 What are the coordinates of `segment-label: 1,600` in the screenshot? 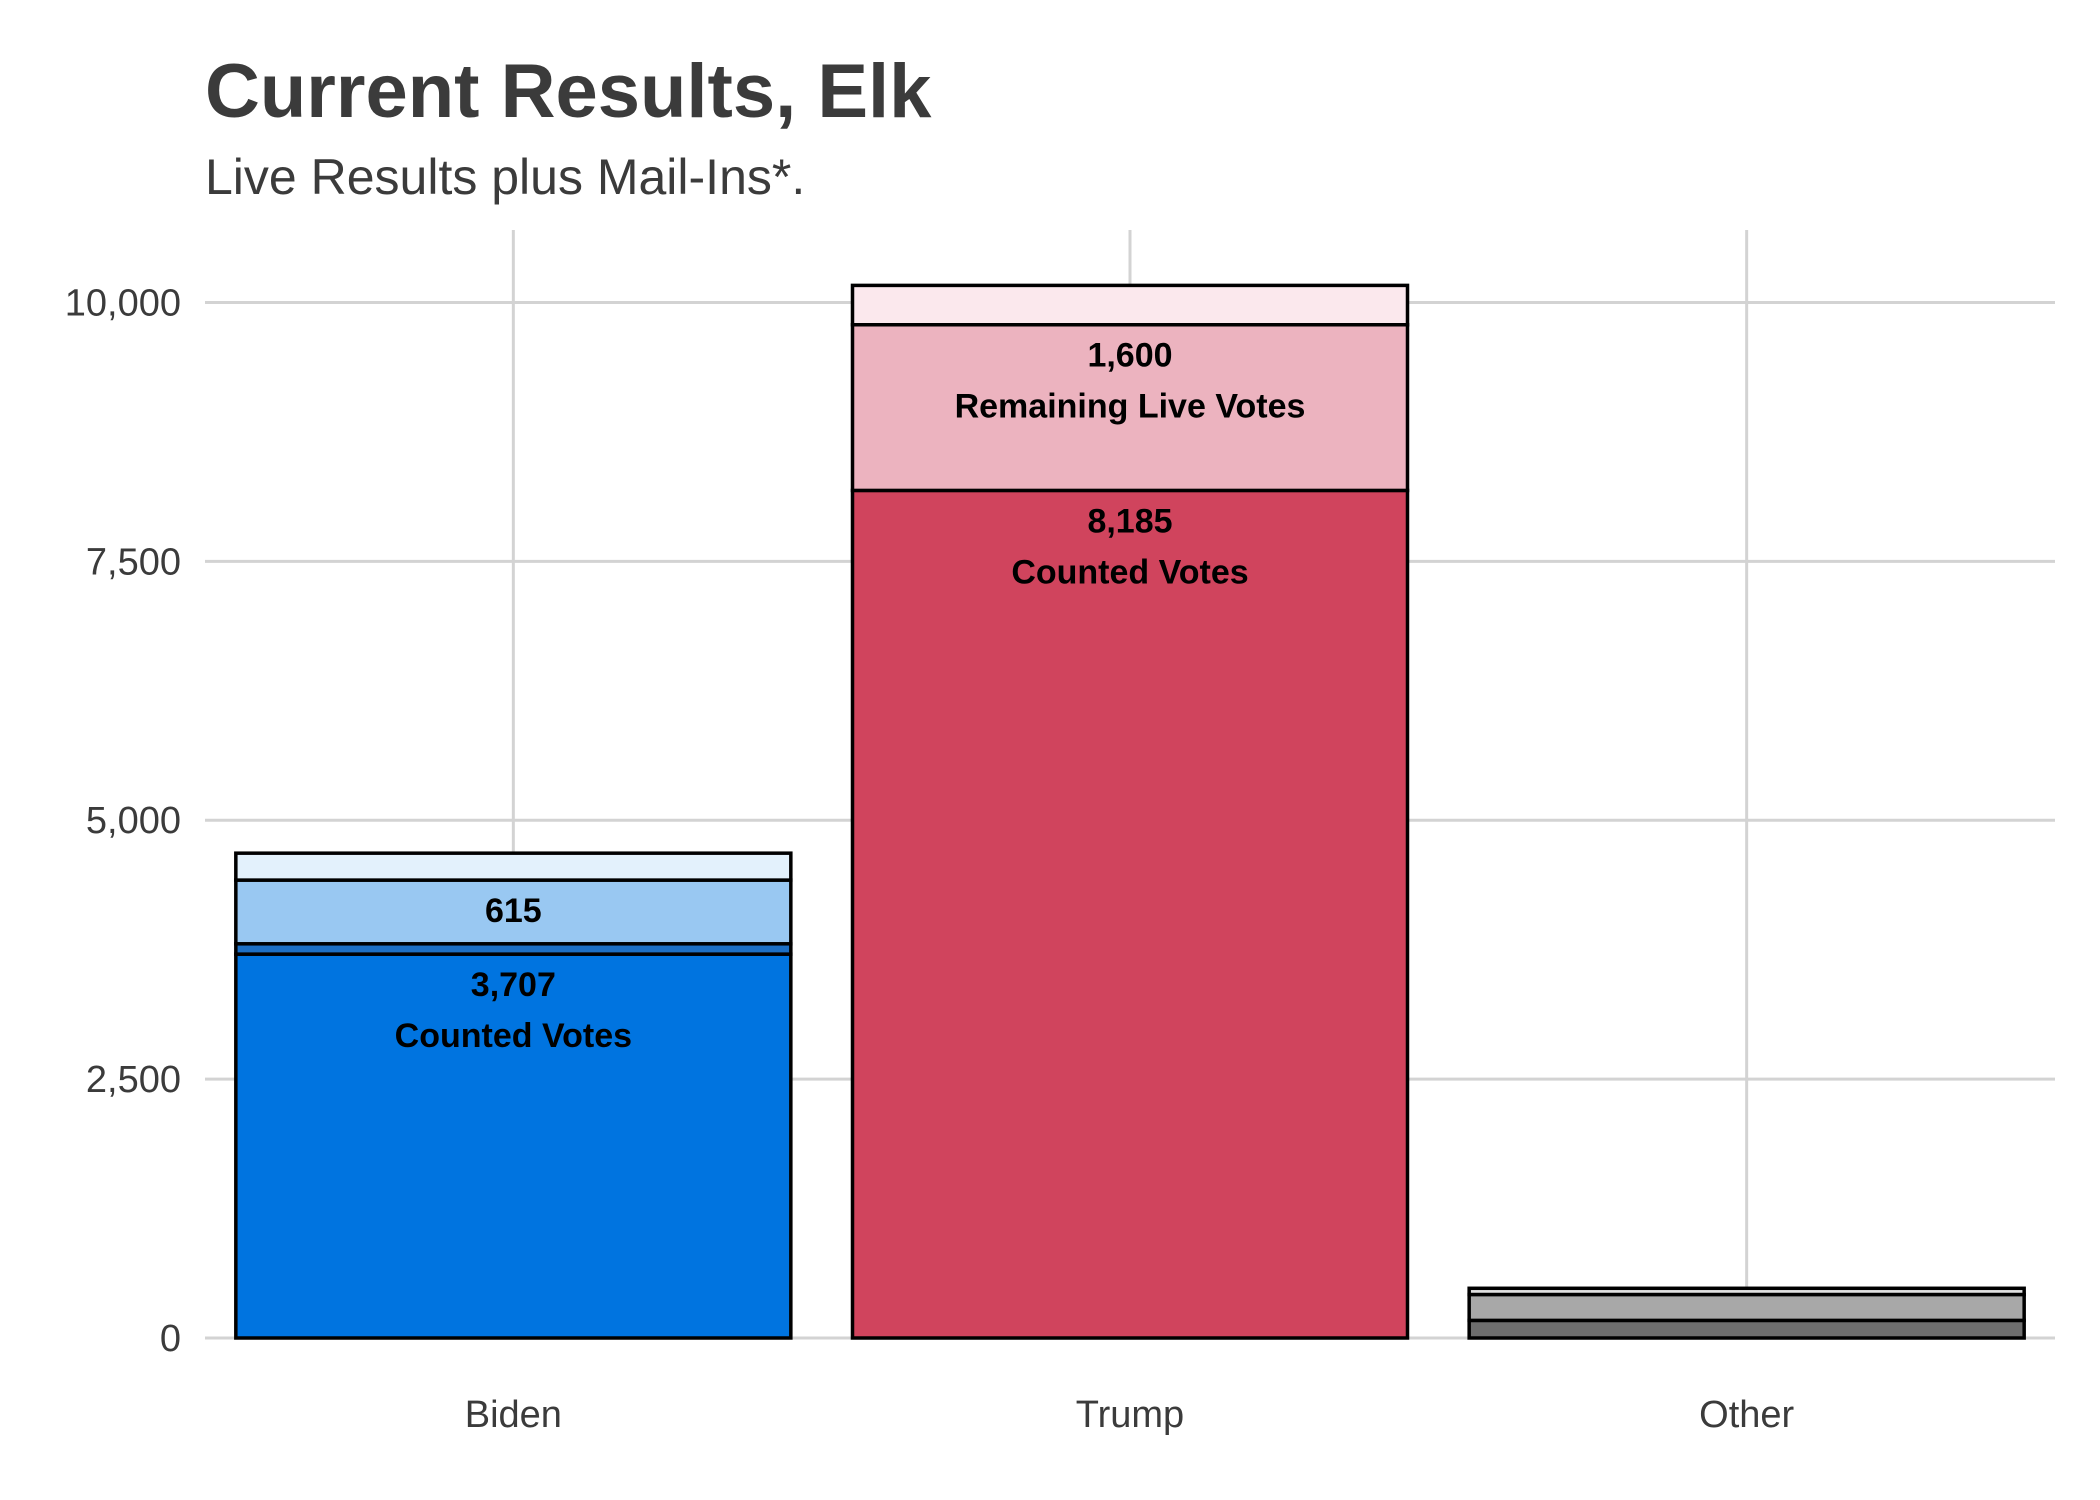 It's located at (1129, 356).